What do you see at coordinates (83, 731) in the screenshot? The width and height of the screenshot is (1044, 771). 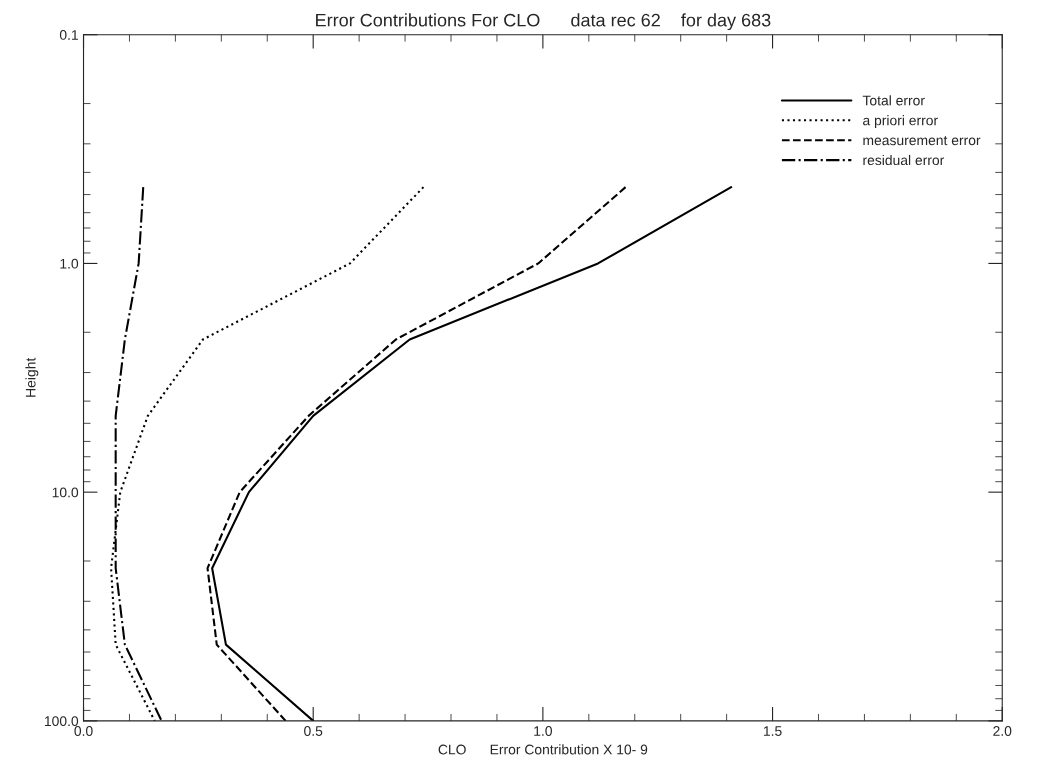 I see `x-tick-label: 0.0` at bounding box center [83, 731].